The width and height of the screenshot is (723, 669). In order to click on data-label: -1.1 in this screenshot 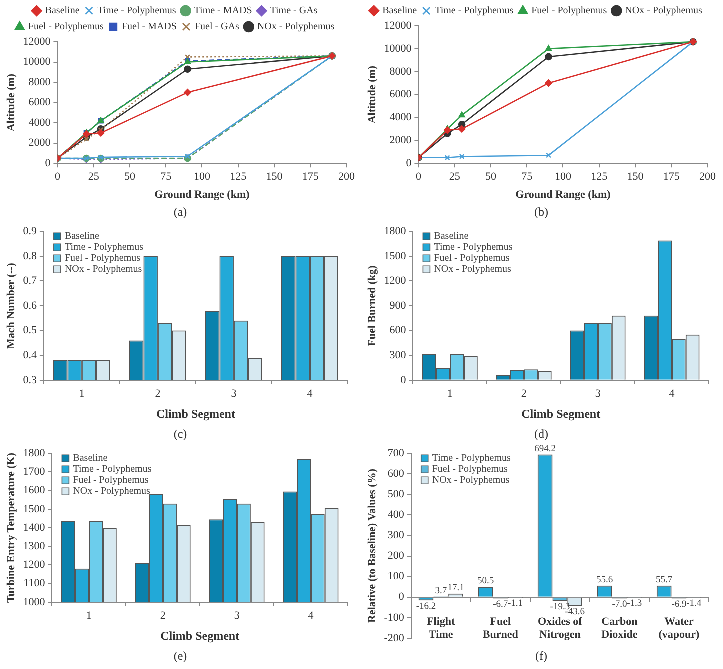, I will do `click(516, 603)`.